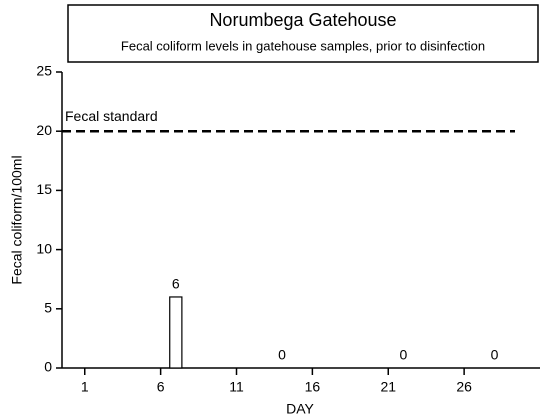 This screenshot has width=540, height=420. I want to click on y-tick-label: 5, so click(48, 308).